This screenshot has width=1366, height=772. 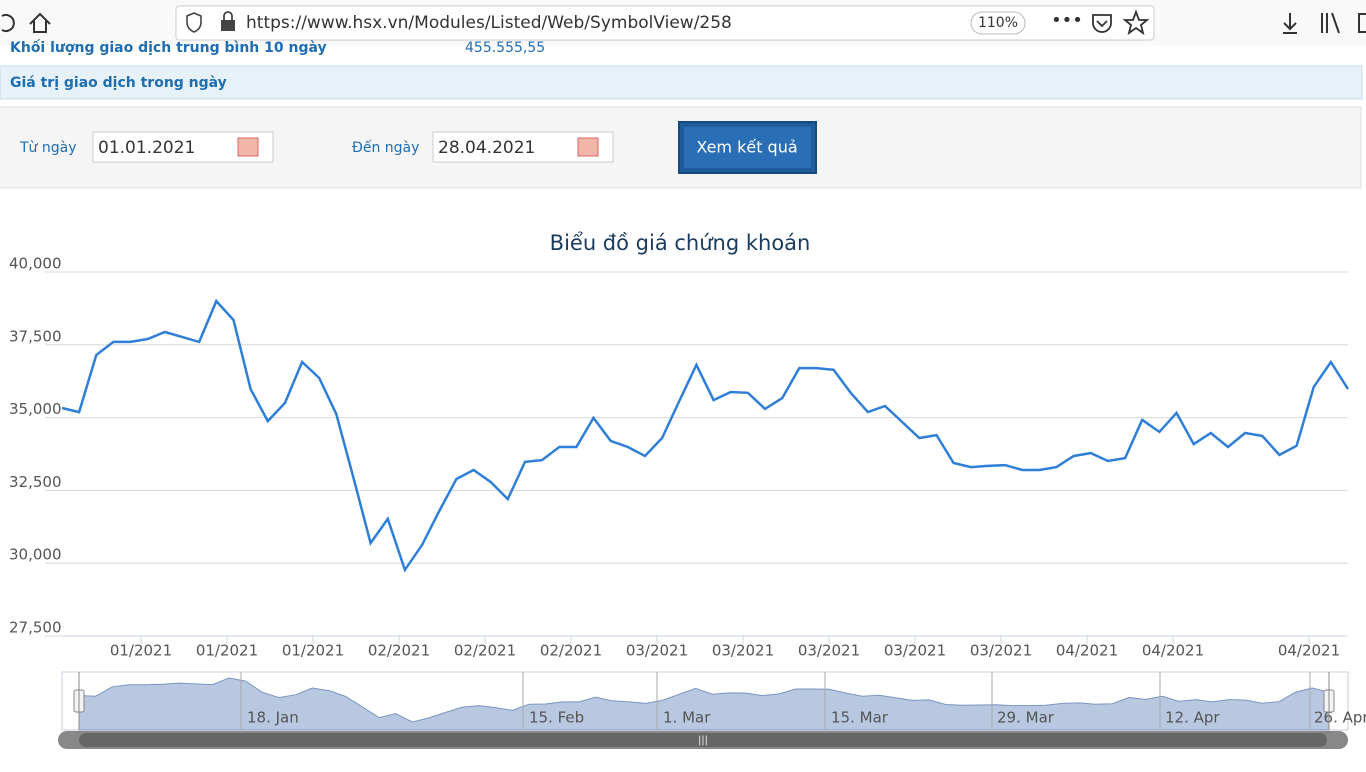 What do you see at coordinates (680, 243) in the screenshot?
I see `chart-title: Biểu đồ giá chứng khoán` at bounding box center [680, 243].